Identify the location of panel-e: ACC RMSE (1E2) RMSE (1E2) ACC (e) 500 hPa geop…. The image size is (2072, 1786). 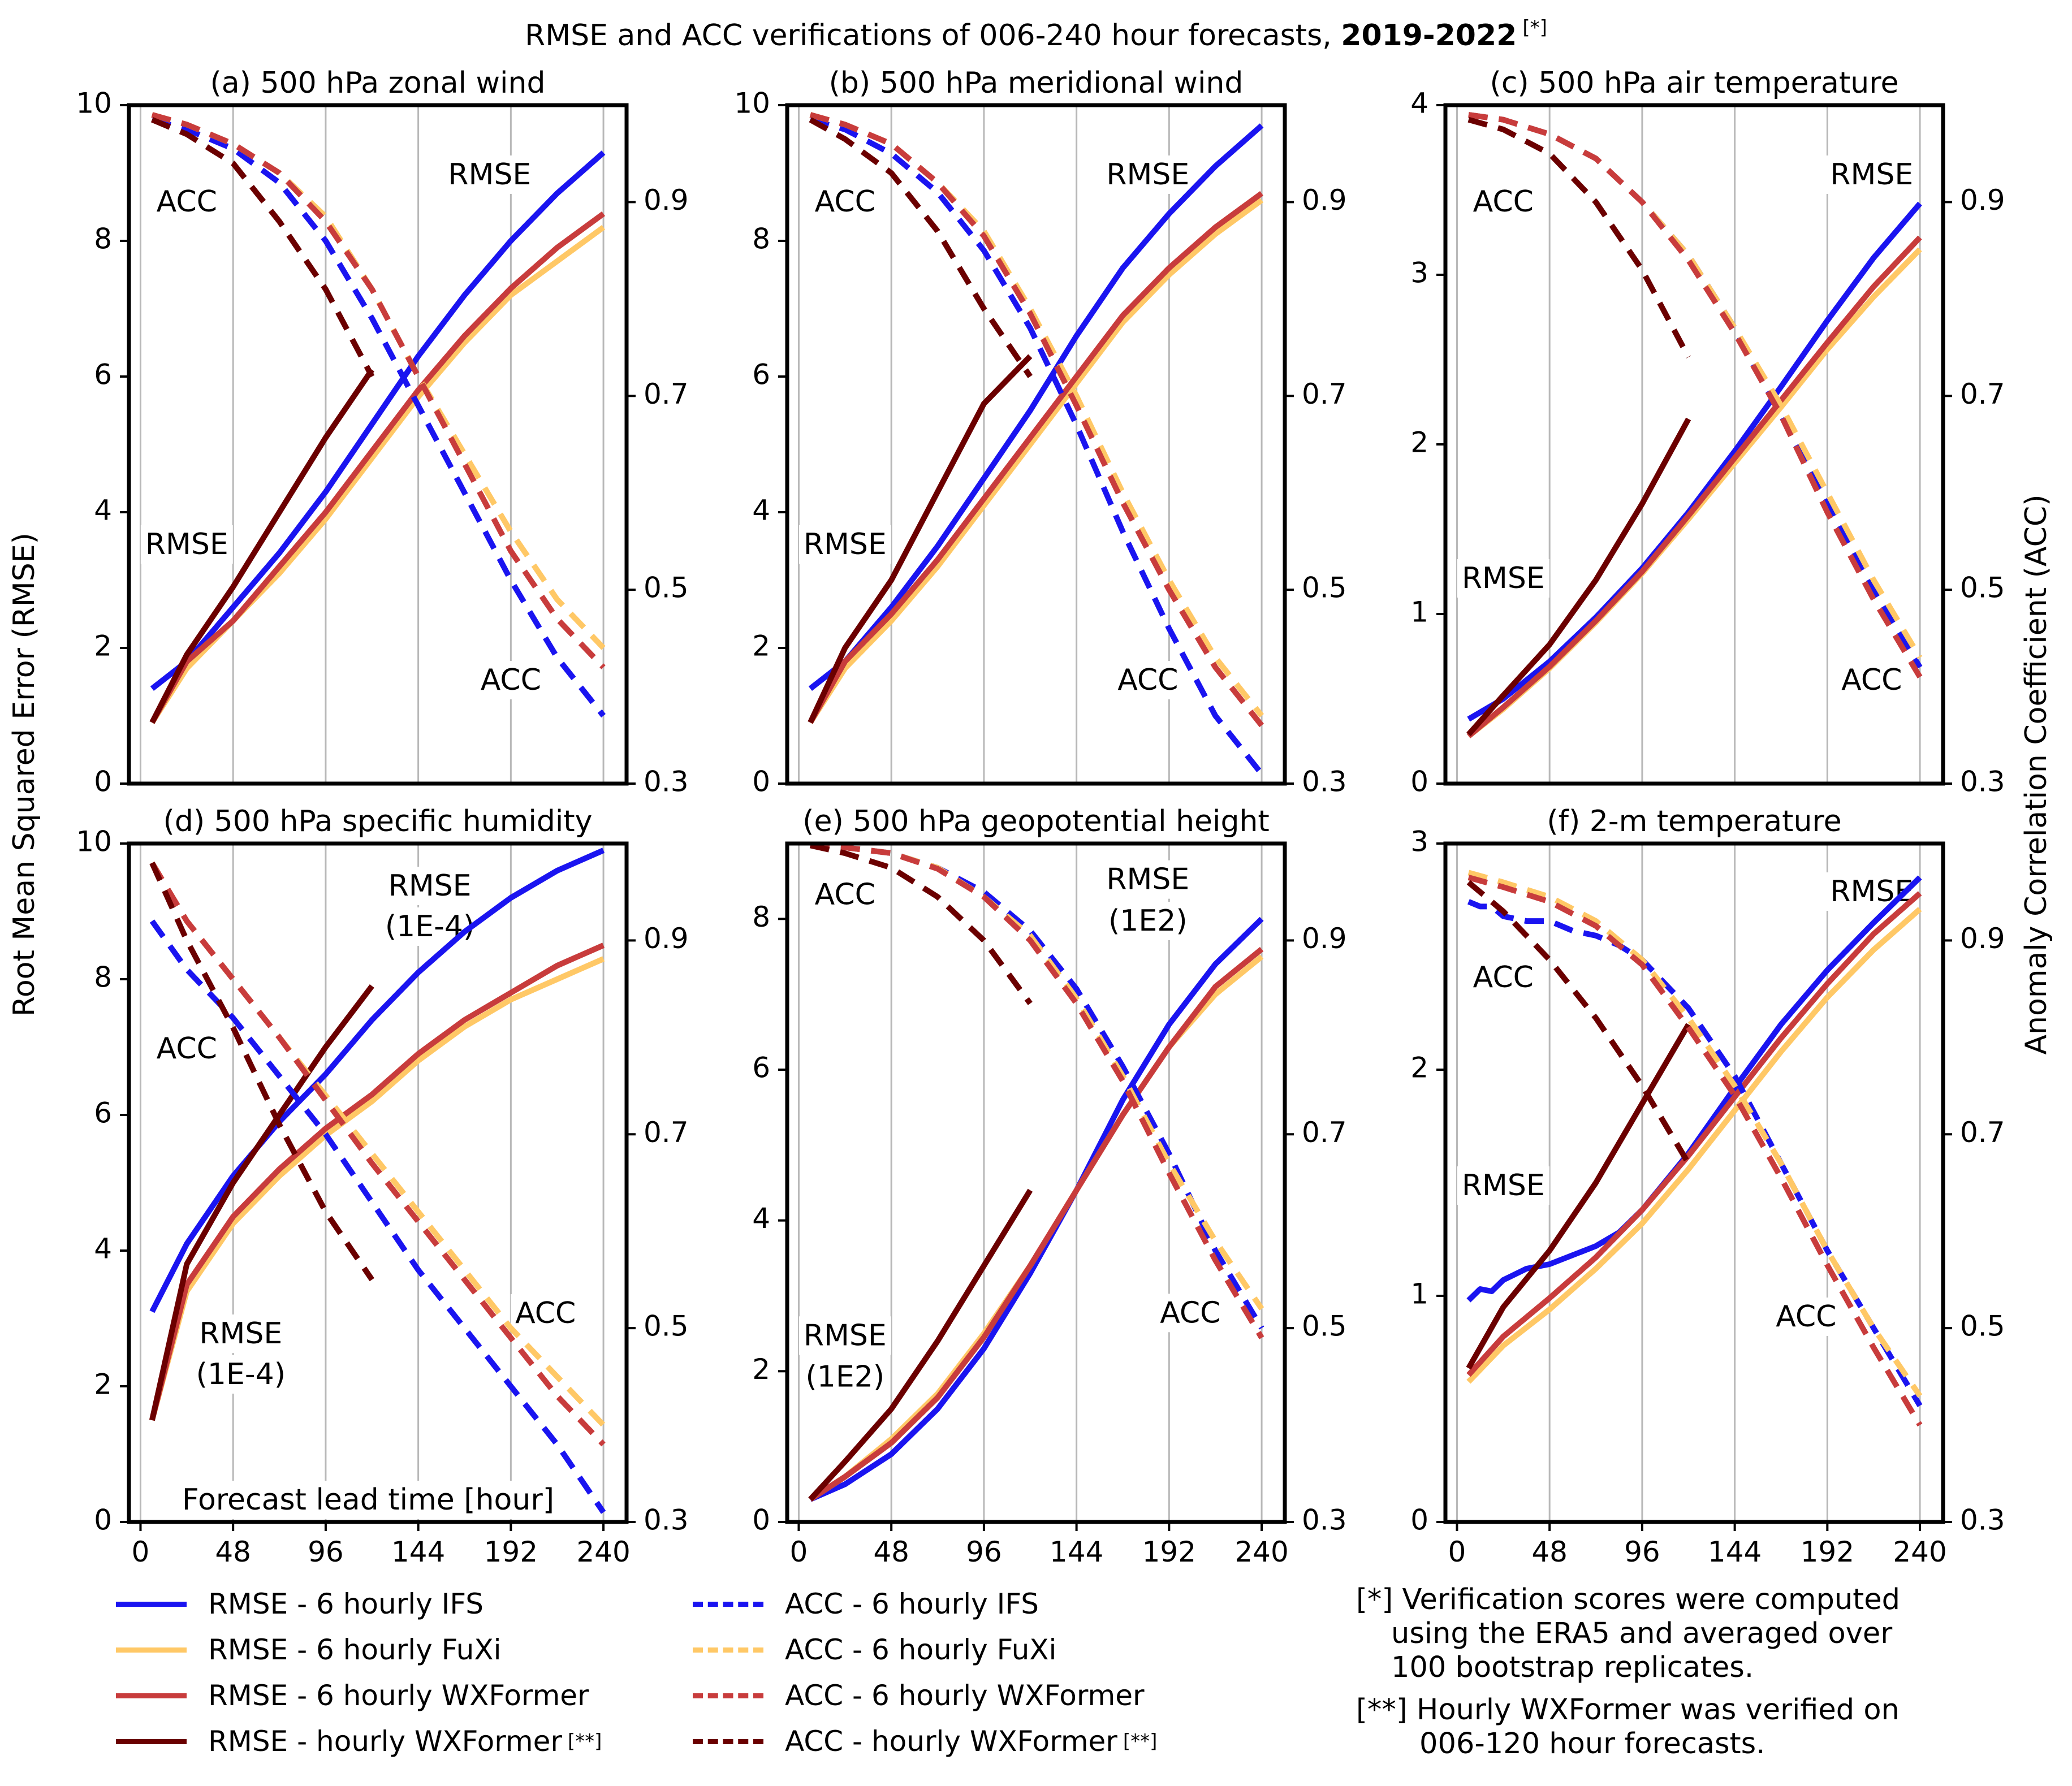
(1049, 1186).